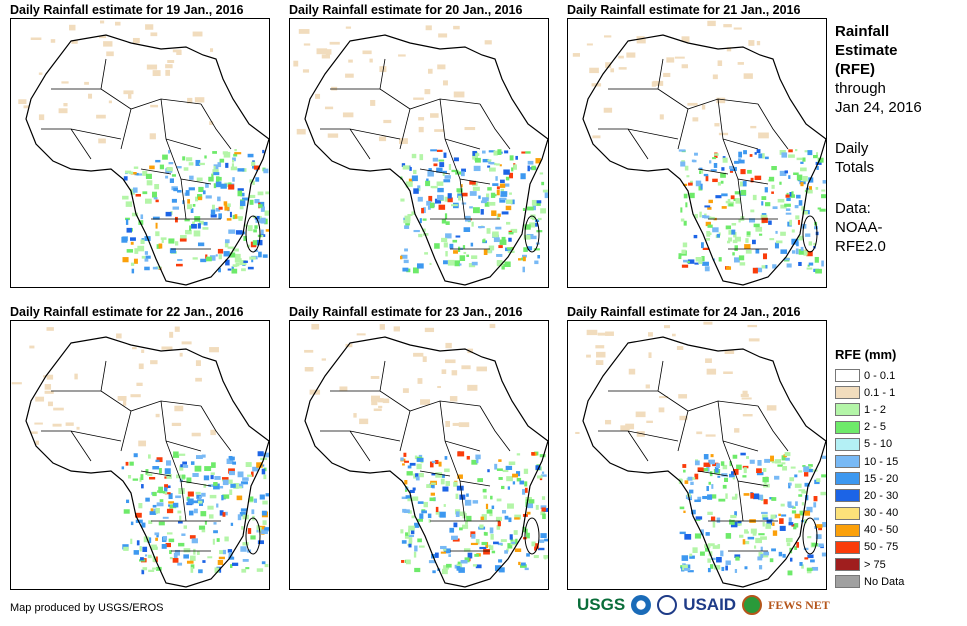 Image resolution: width=967 pixels, height=626 pixels. Describe the element at coordinates (847, 393) in the screenshot. I see `legend-swatch` at that location.